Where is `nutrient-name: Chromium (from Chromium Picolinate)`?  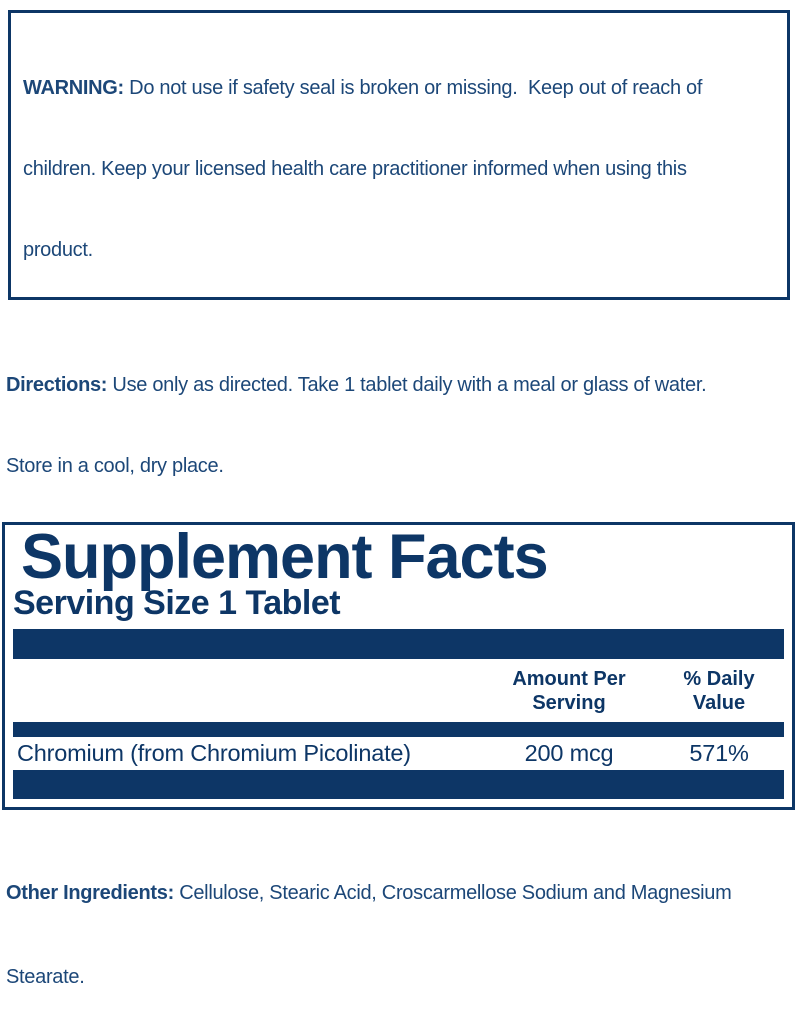 nutrient-name: Chromium (from Chromium Picolinate) is located at coordinates (214, 753).